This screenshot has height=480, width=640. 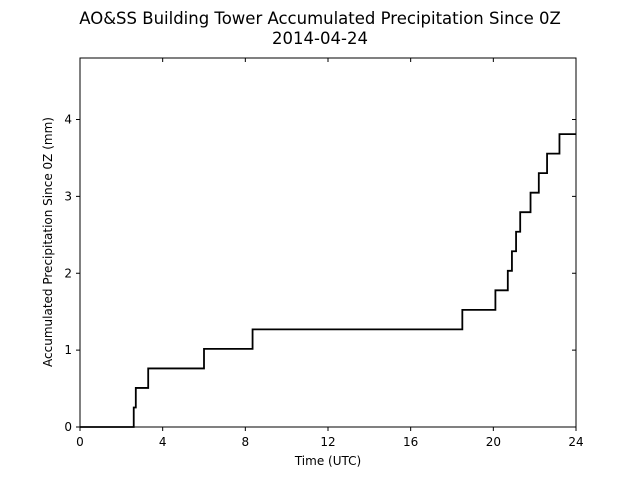 What do you see at coordinates (68, 196) in the screenshot?
I see `y-tick-label: 3` at bounding box center [68, 196].